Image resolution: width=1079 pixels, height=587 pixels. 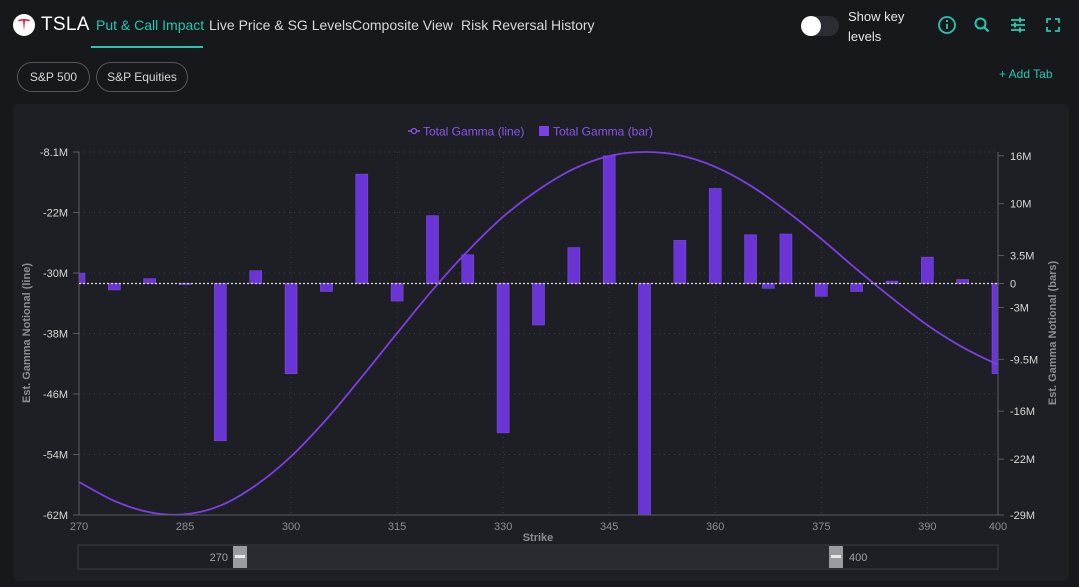 I want to click on show-key-levels-label: Show key levels, so click(x=876, y=26).